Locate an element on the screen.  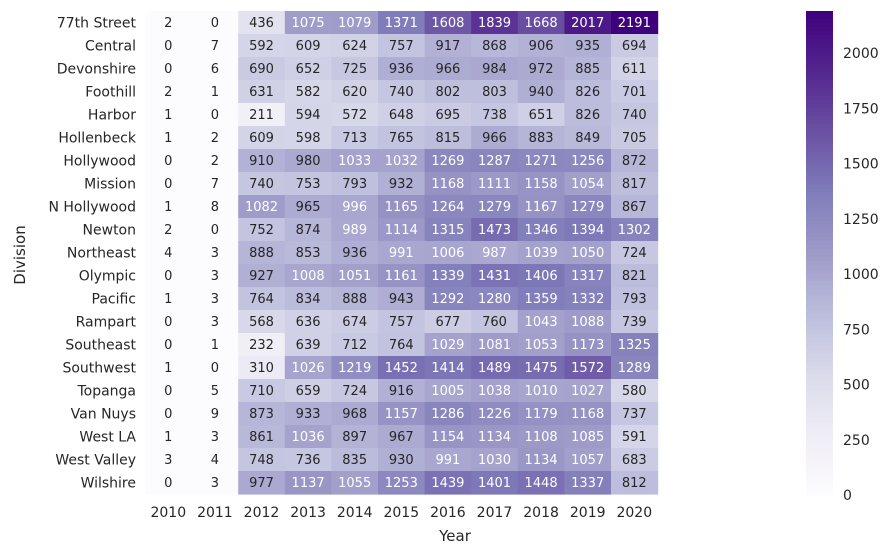
cell-value-label: 652 is located at coordinates (308, 69).